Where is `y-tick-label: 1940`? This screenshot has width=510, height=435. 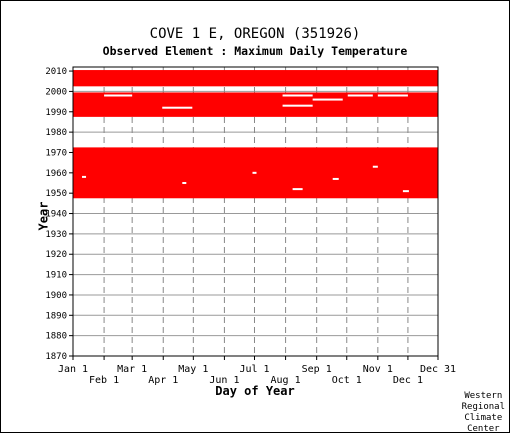
y-tick-label: 1940 is located at coordinates (56, 215).